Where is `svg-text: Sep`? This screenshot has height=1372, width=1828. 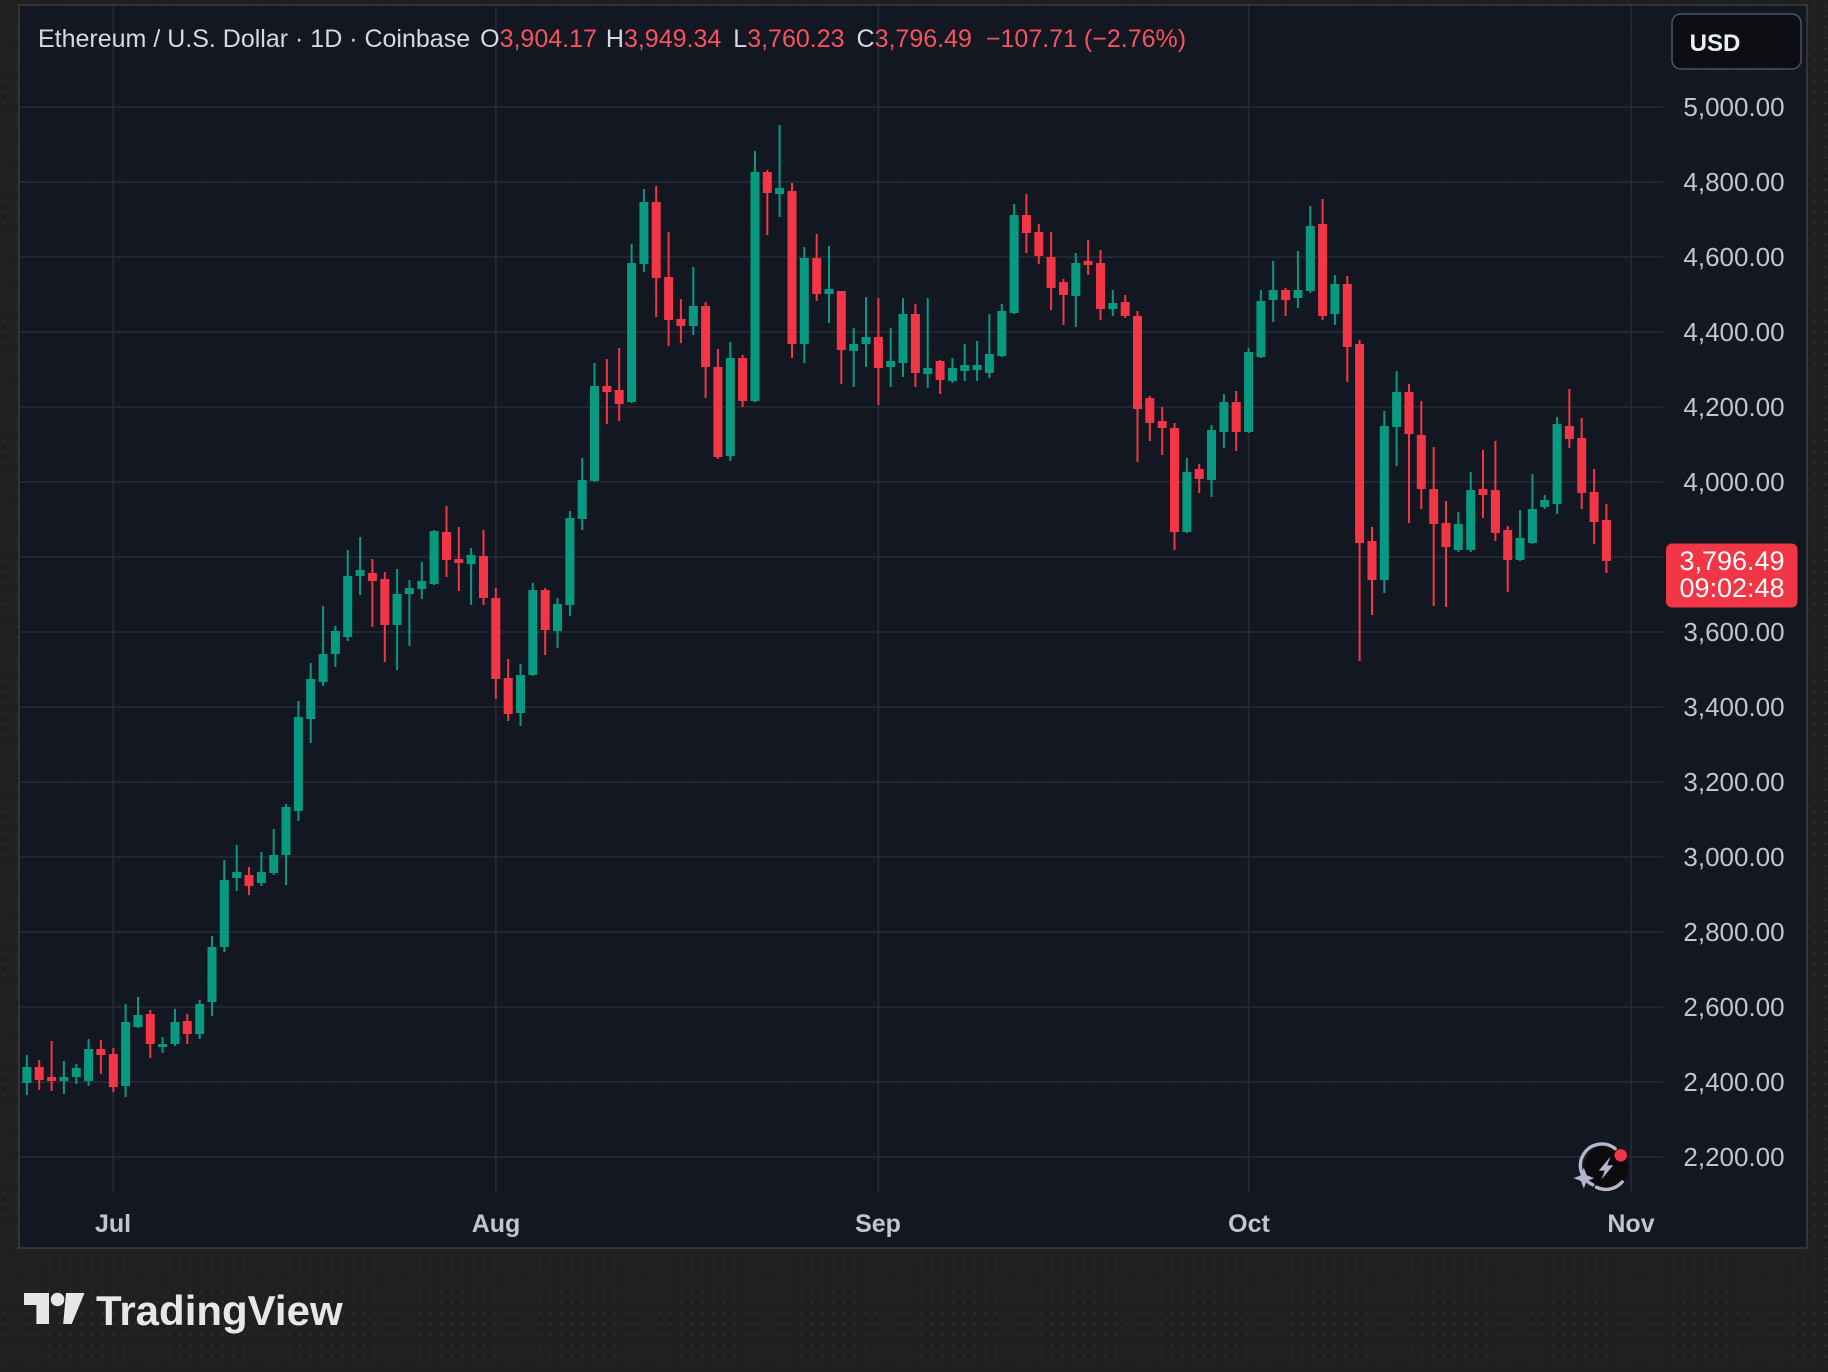 svg-text: Sep is located at coordinates (878, 1224).